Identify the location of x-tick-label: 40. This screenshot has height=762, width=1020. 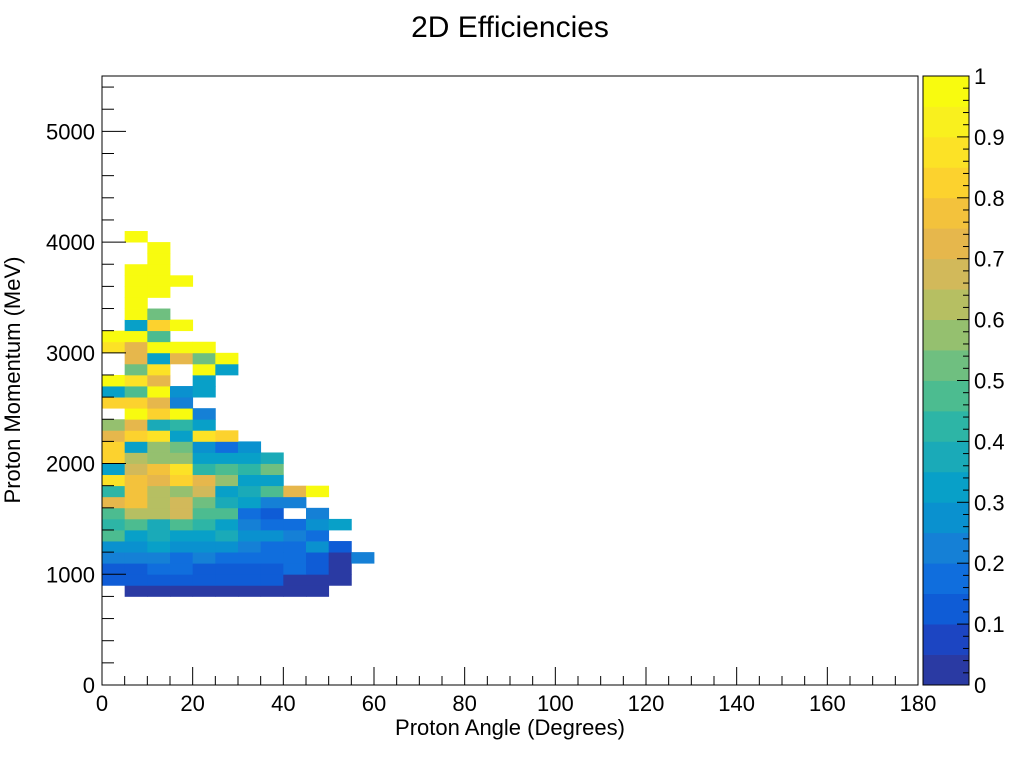
(283, 703).